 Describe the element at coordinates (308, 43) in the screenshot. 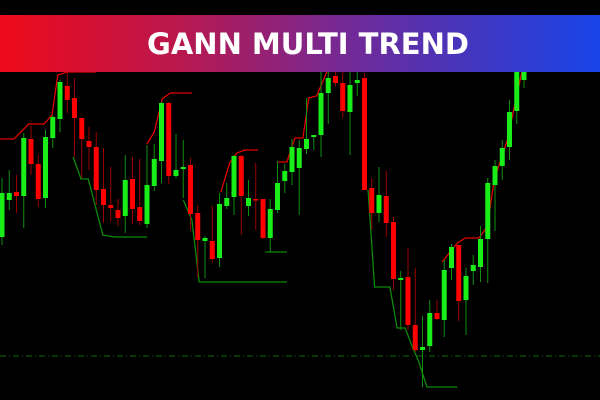

I see `banner-title: GANN MULTI TREND` at that location.